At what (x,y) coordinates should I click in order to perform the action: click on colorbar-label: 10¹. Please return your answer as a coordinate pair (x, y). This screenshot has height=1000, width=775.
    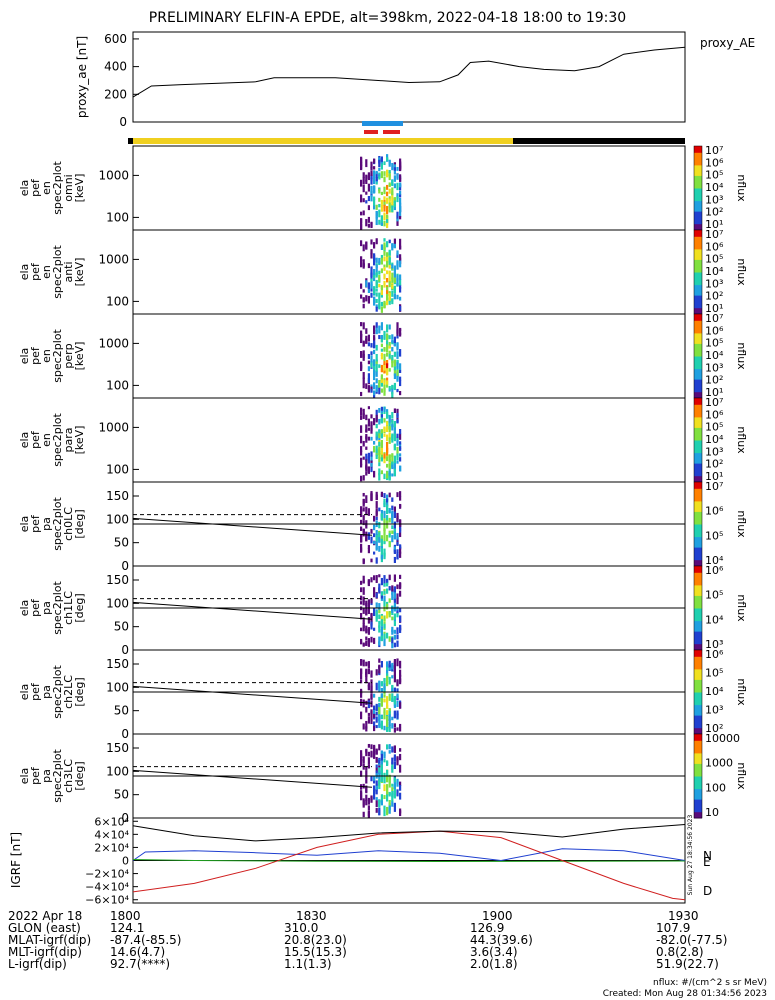
    Looking at the image, I should click on (714, 392).